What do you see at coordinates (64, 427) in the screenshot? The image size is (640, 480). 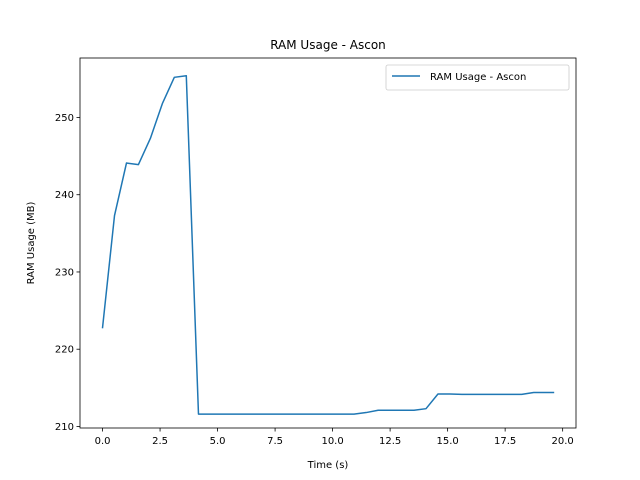 I see `y-tick-label: 210` at bounding box center [64, 427].